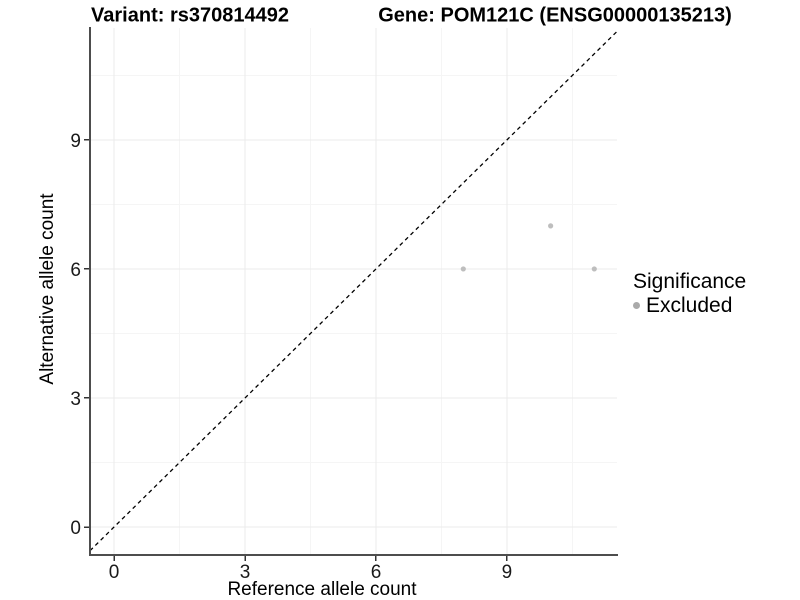 The width and height of the screenshot is (800, 600). I want to click on x-tick-label: 9, so click(507, 572).